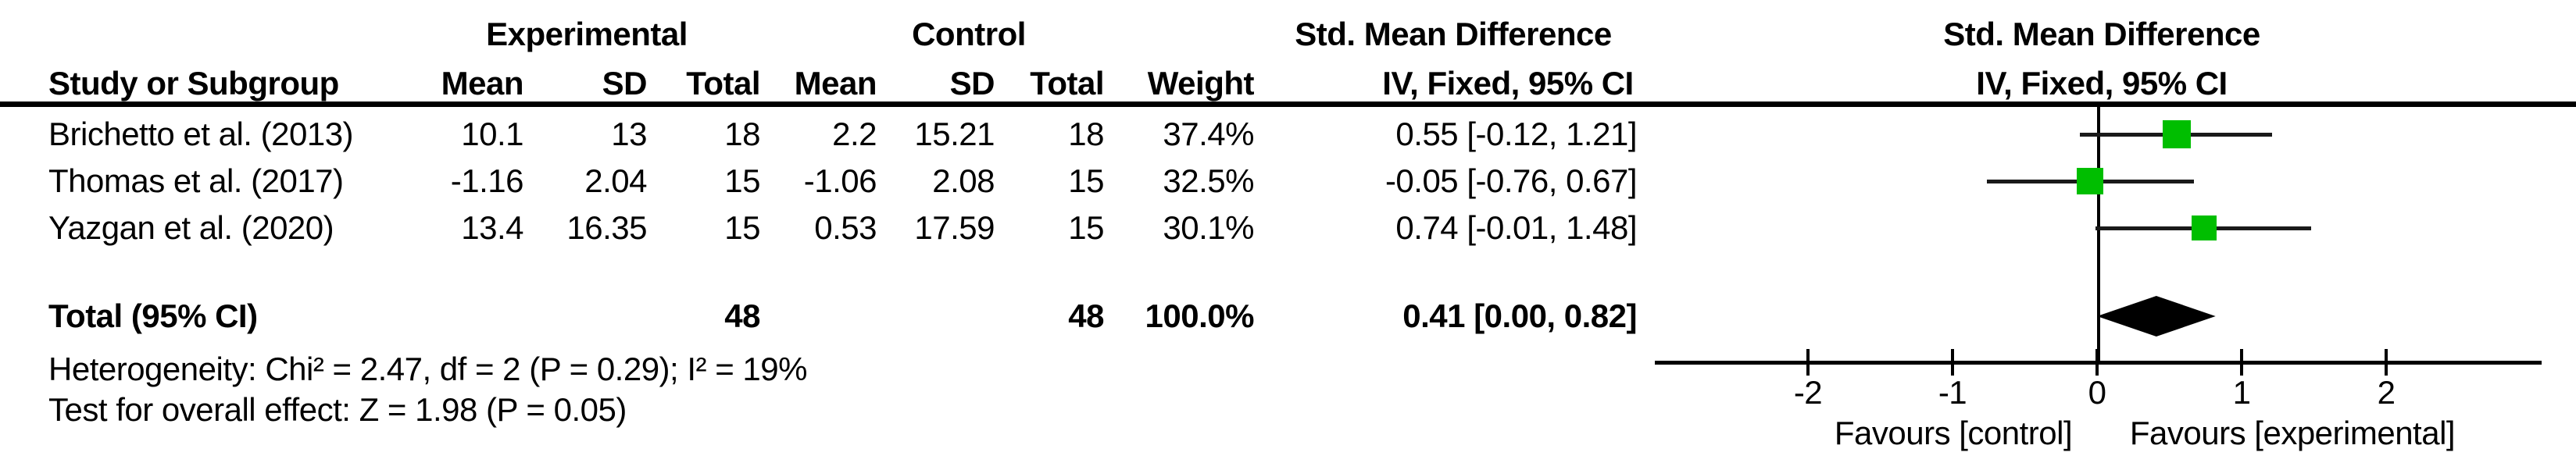 This screenshot has width=2576, height=463. I want to click on study-weight: 30.1%, so click(1209, 228).